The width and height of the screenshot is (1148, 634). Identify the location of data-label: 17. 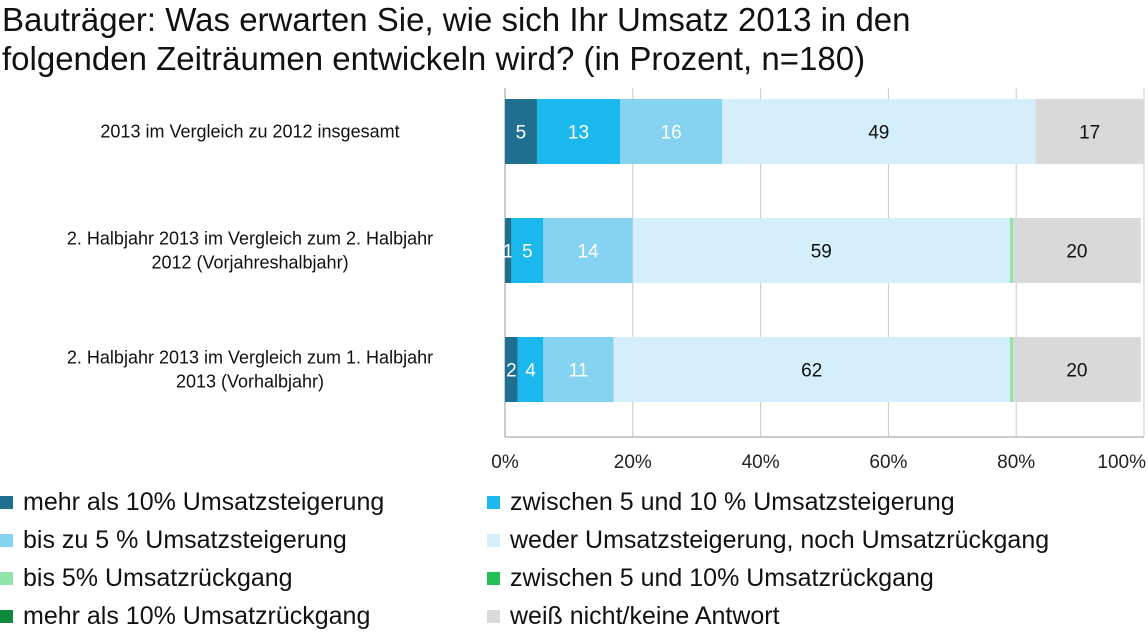
(1089, 133).